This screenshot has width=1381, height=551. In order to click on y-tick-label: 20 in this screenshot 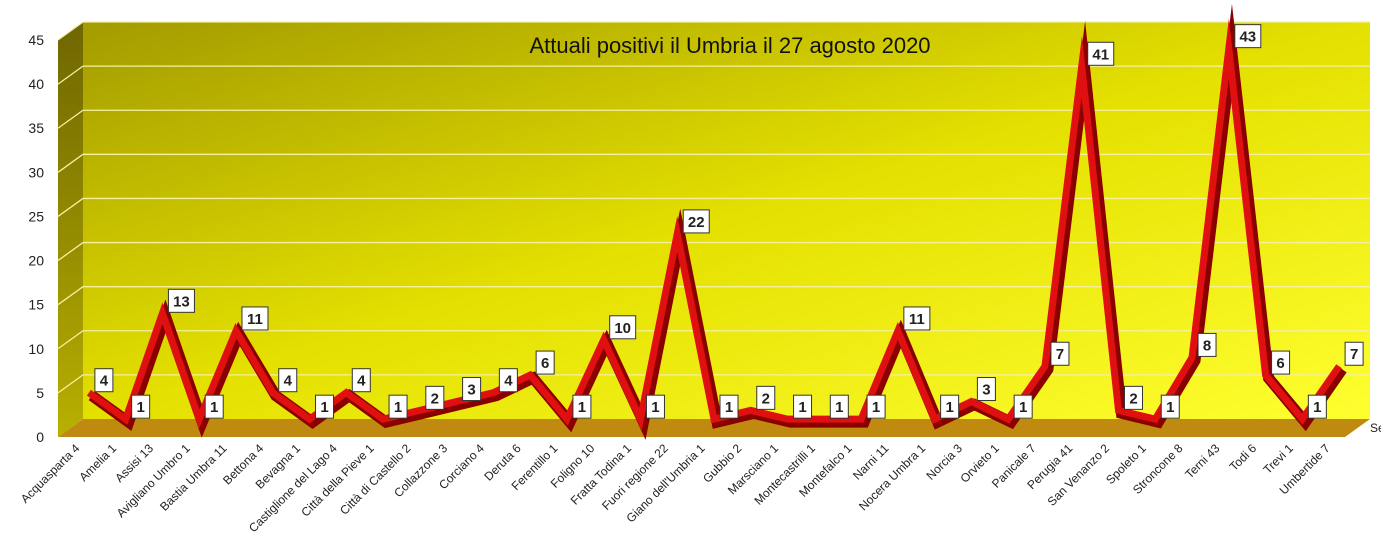, I will do `click(36, 261)`.